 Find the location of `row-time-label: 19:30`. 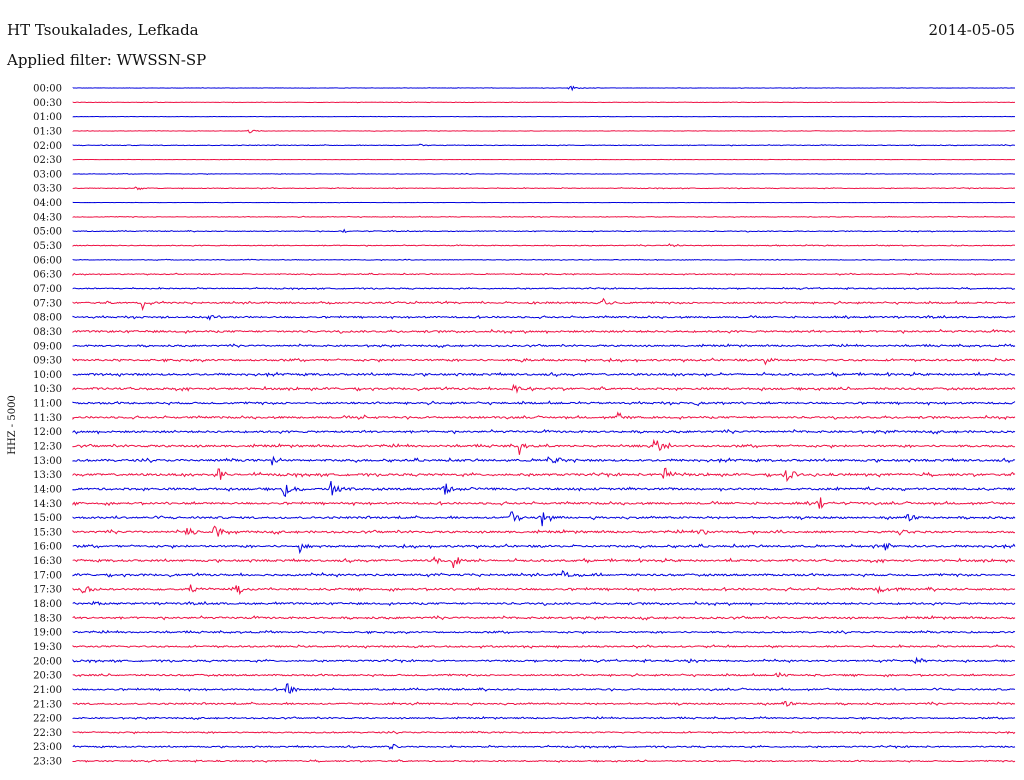

row-time-label: 19:30 is located at coordinates (47, 647).